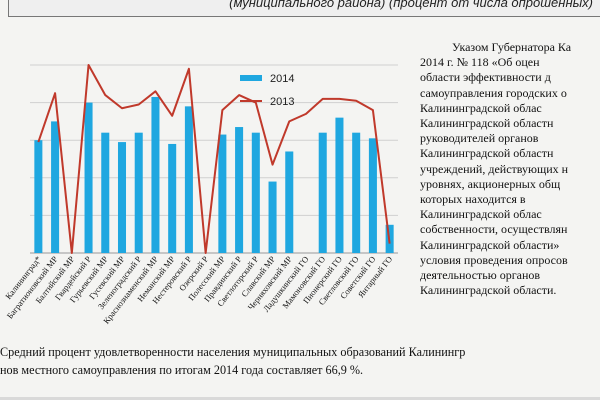 This screenshot has width=600, height=400. Describe the element at coordinates (480, 62) in the screenshot. I see `paragraph-line: 2014 г. № 118 «Об оцен` at that location.